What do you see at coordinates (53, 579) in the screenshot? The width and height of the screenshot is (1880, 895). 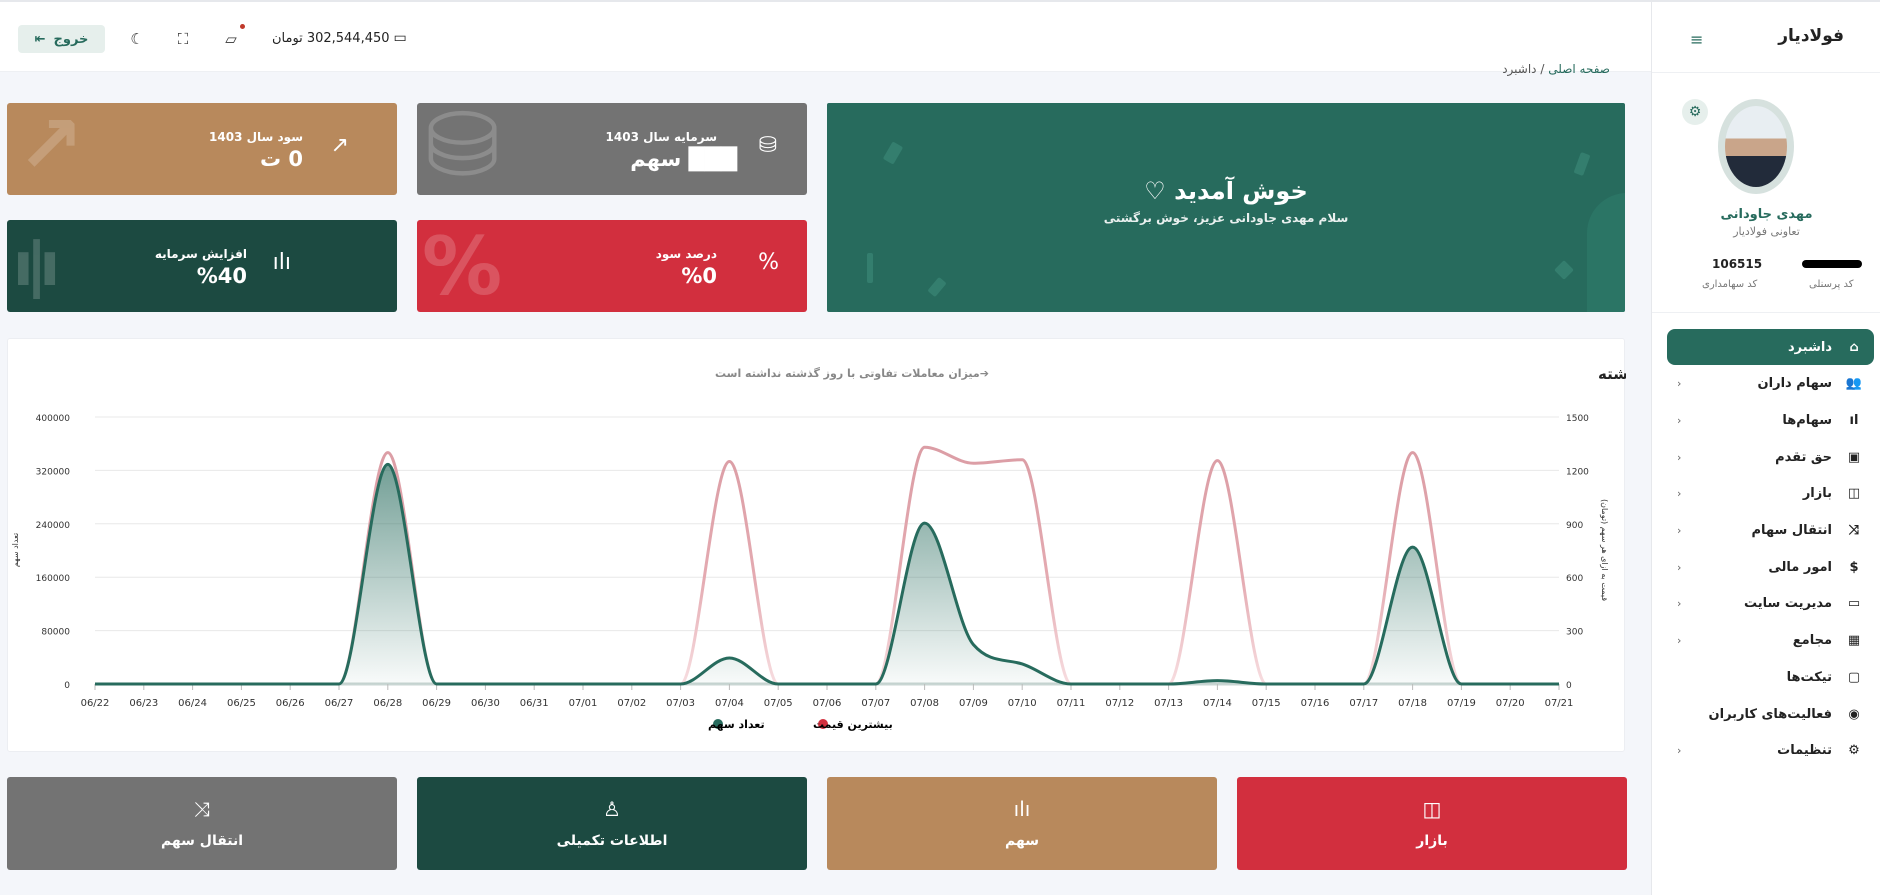 I see `y-tick-left: 160000` at bounding box center [53, 579].